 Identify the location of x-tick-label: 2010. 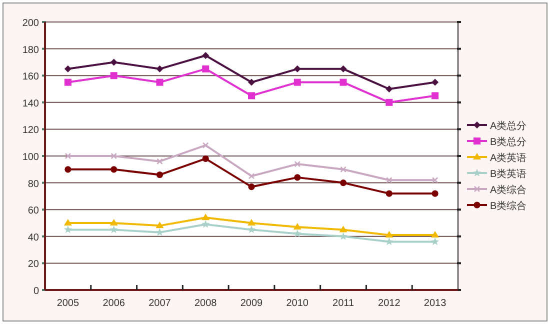
(297, 303).